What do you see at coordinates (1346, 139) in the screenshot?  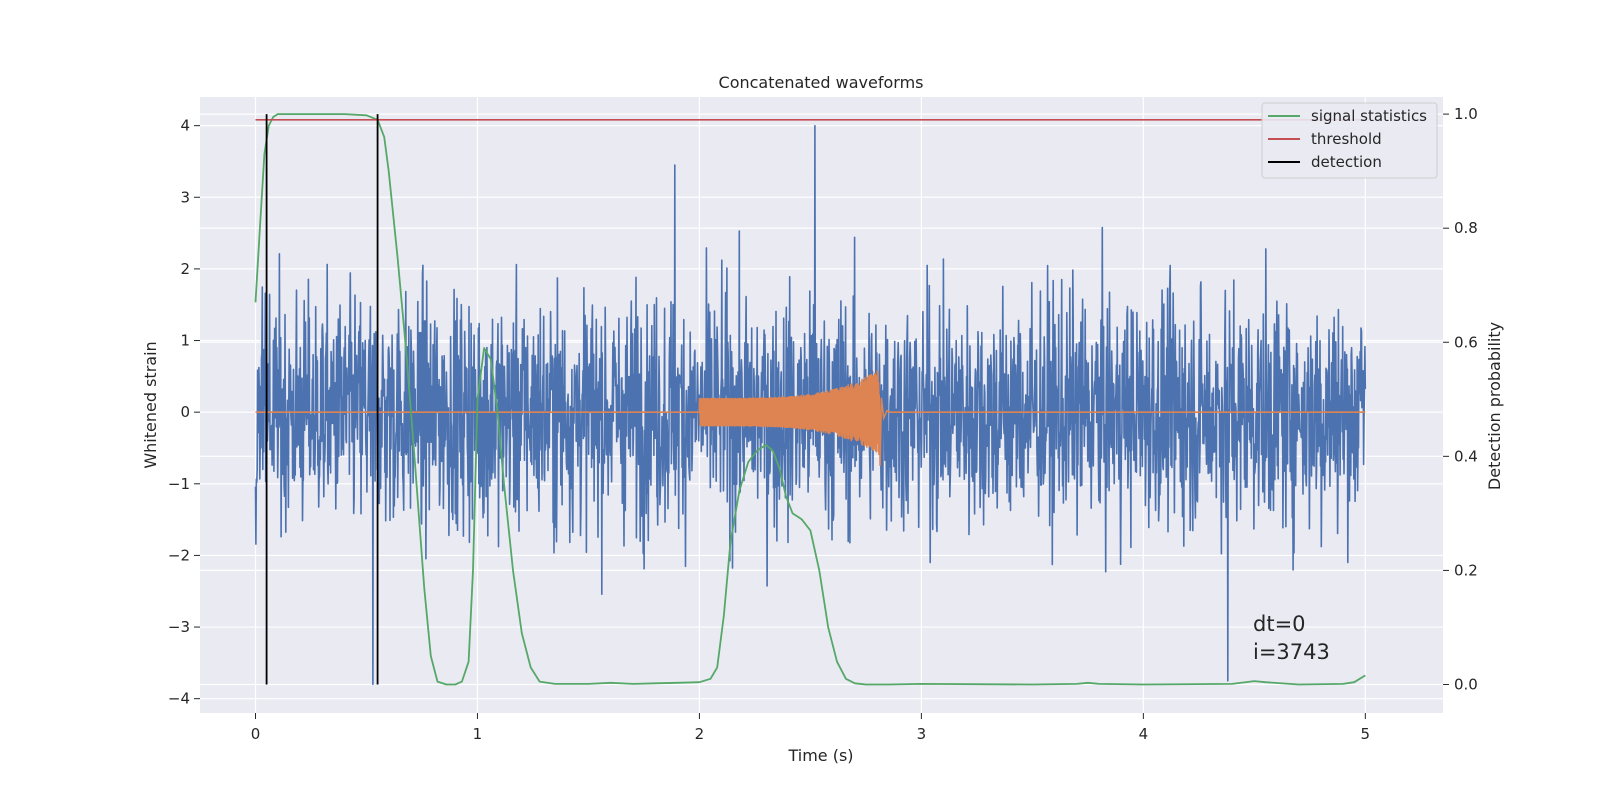 I see `legend-label-threshold: threshold` at bounding box center [1346, 139].